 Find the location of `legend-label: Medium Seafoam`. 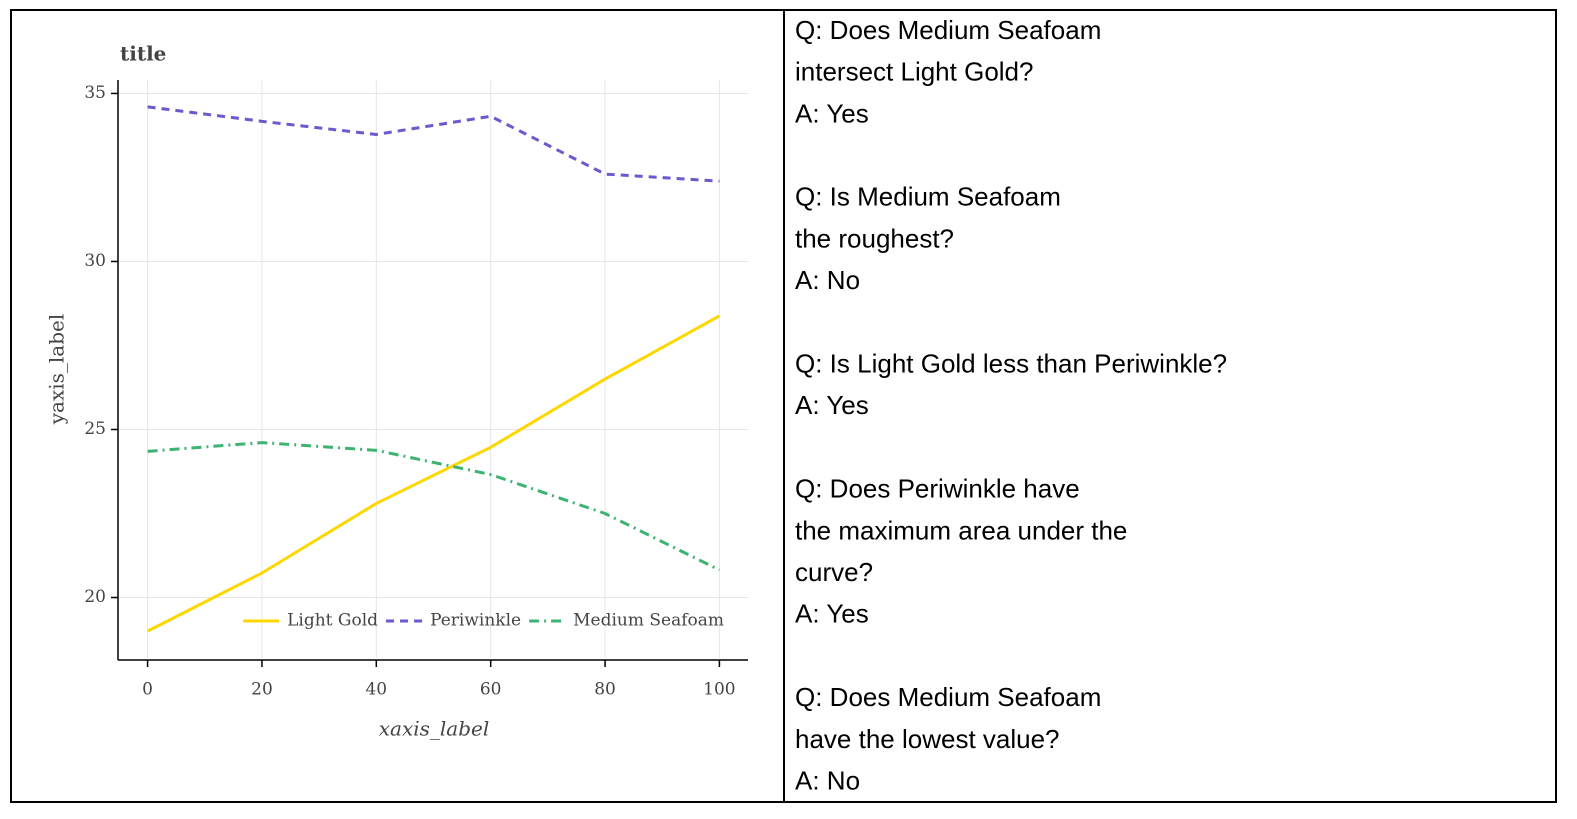

legend-label: Medium Seafoam is located at coordinates (648, 621).